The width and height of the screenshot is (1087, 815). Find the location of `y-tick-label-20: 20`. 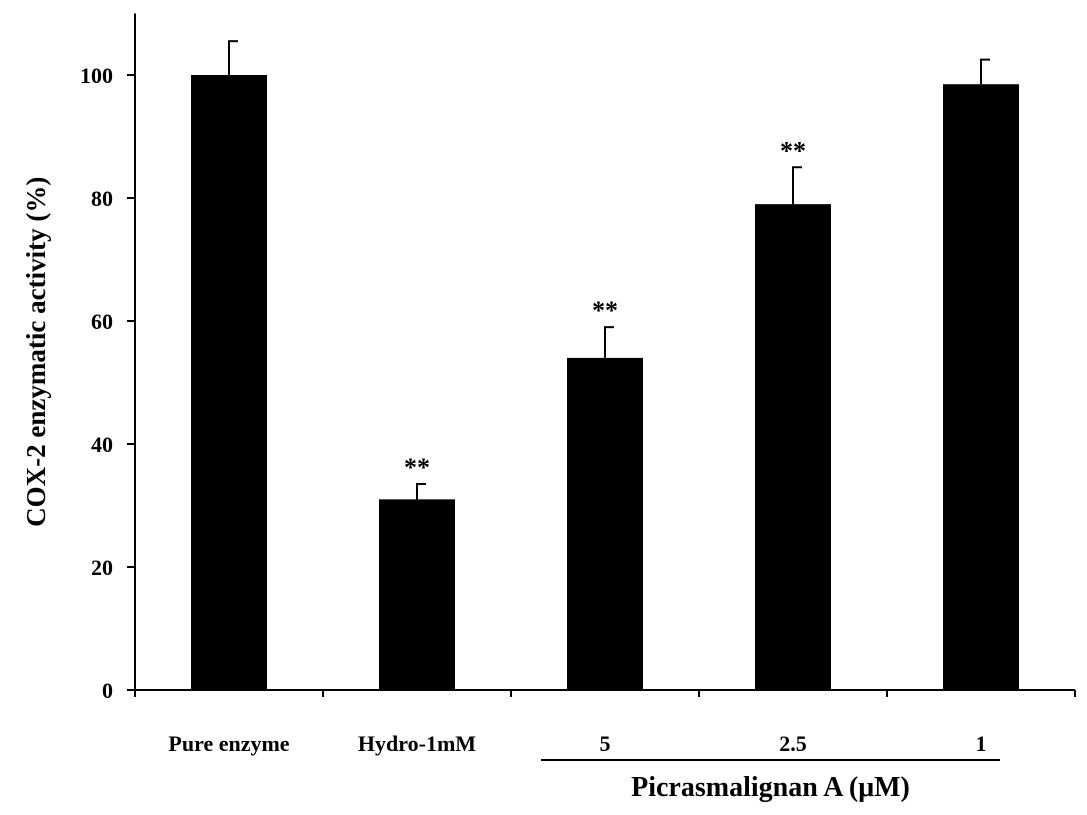

y-tick-label-20: 20 is located at coordinates (102, 567).